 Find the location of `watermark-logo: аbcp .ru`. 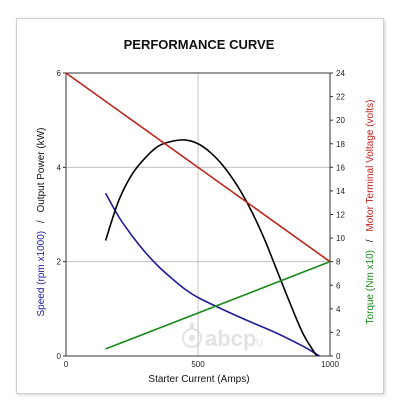

watermark-logo: аbcp .ru is located at coordinates (222, 337).